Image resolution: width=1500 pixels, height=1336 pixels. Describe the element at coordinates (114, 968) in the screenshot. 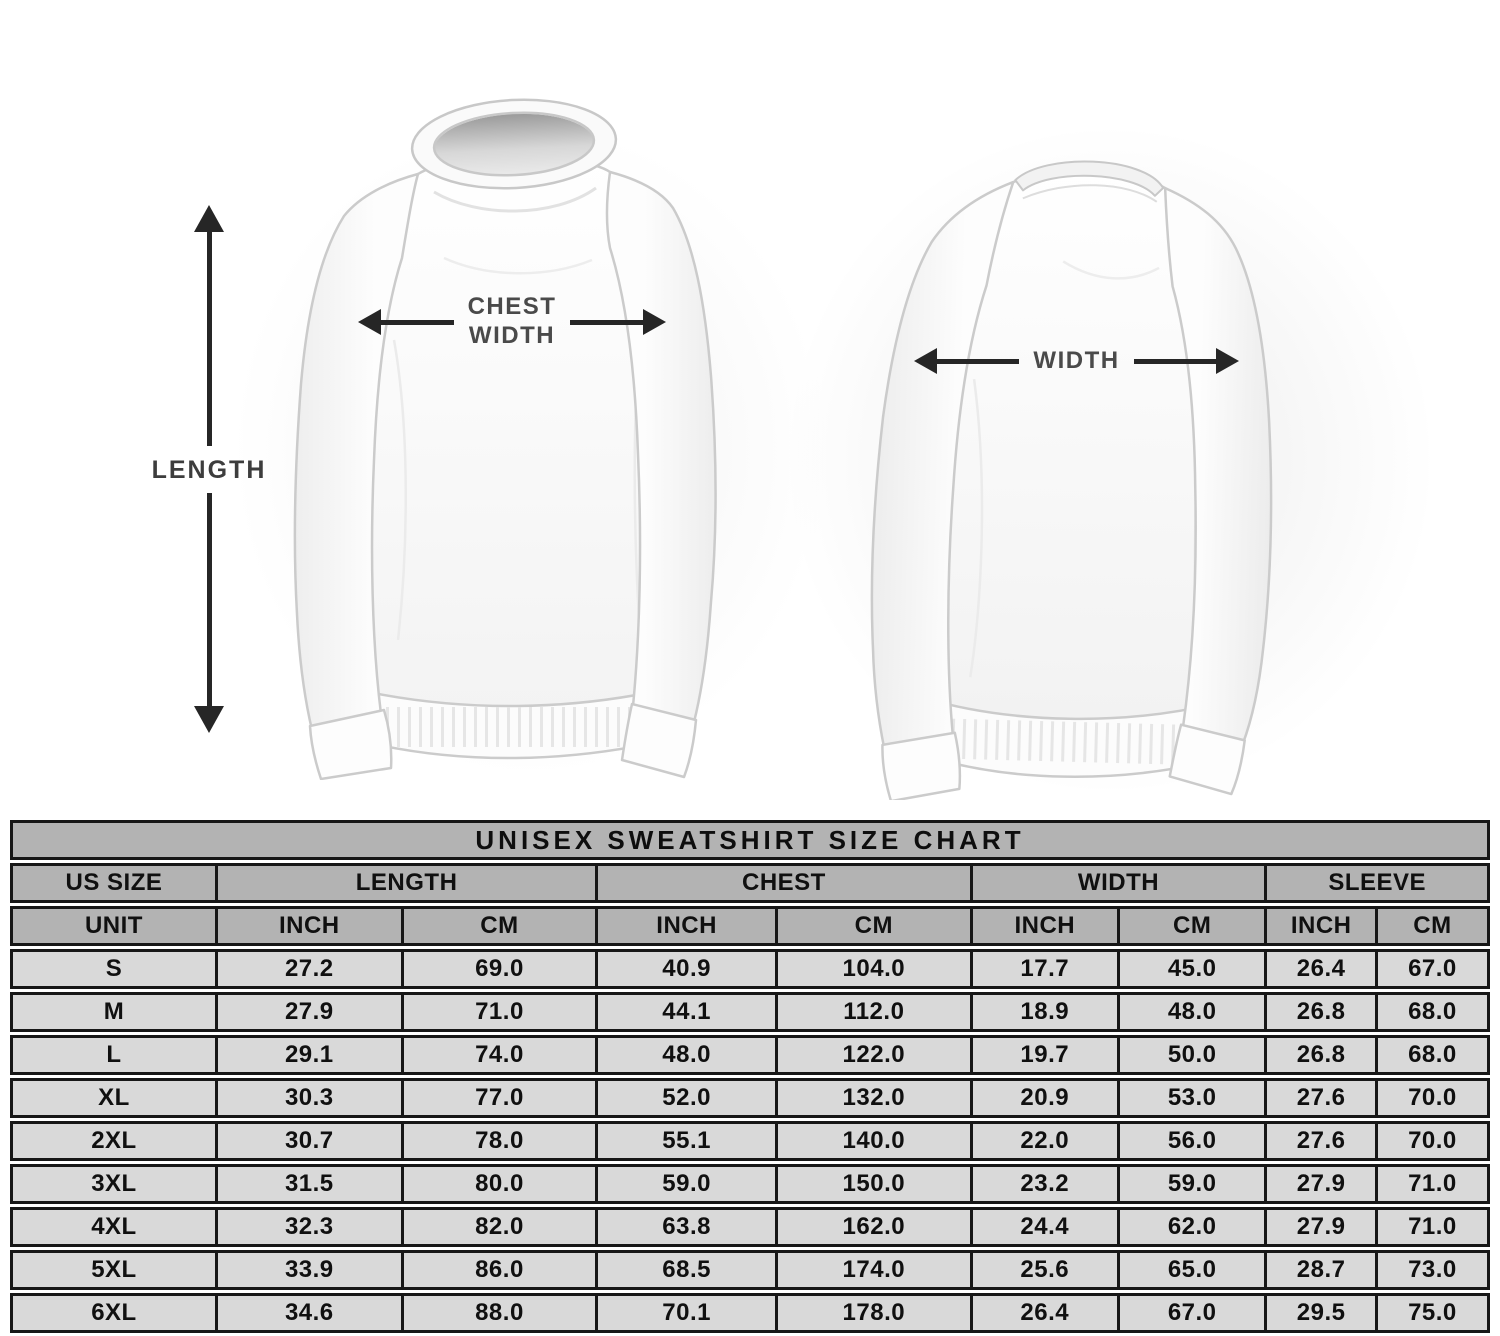

I see `size-cell: S` at that location.